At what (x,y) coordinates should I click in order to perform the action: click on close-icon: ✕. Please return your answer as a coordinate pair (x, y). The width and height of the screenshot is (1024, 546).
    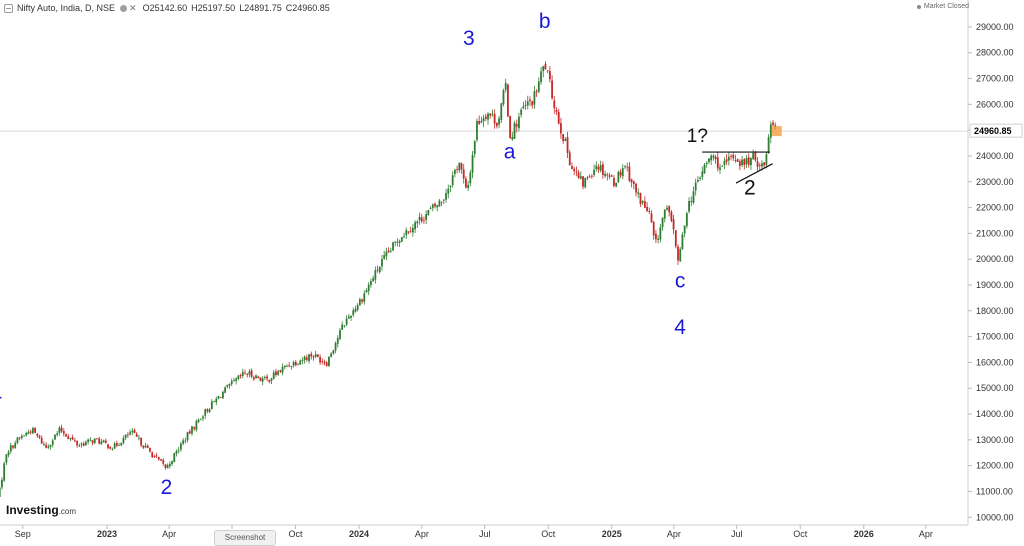
    Looking at the image, I should click on (133, 7).